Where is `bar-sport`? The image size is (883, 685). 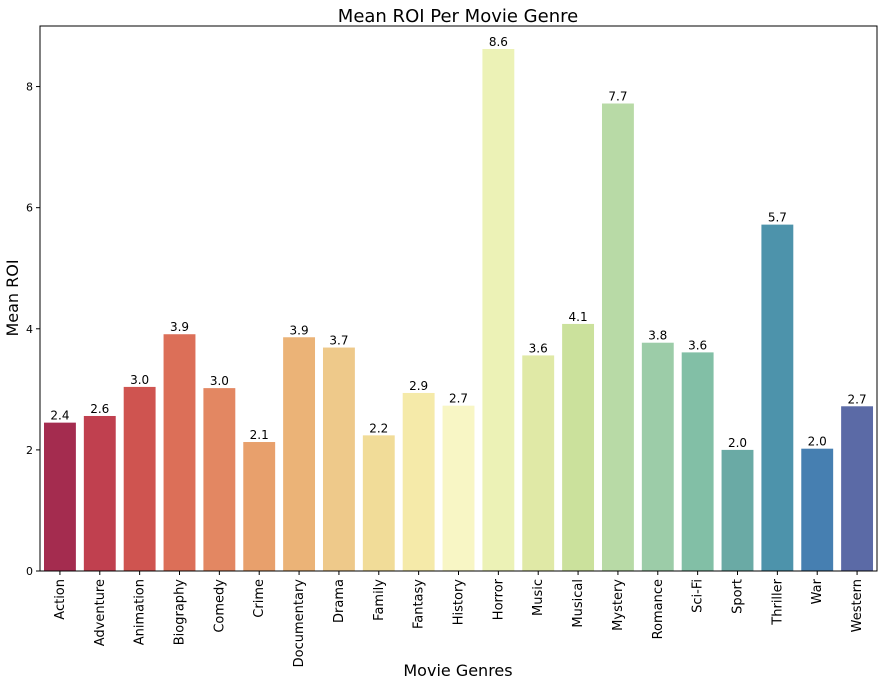
bar-sport is located at coordinates (737, 510).